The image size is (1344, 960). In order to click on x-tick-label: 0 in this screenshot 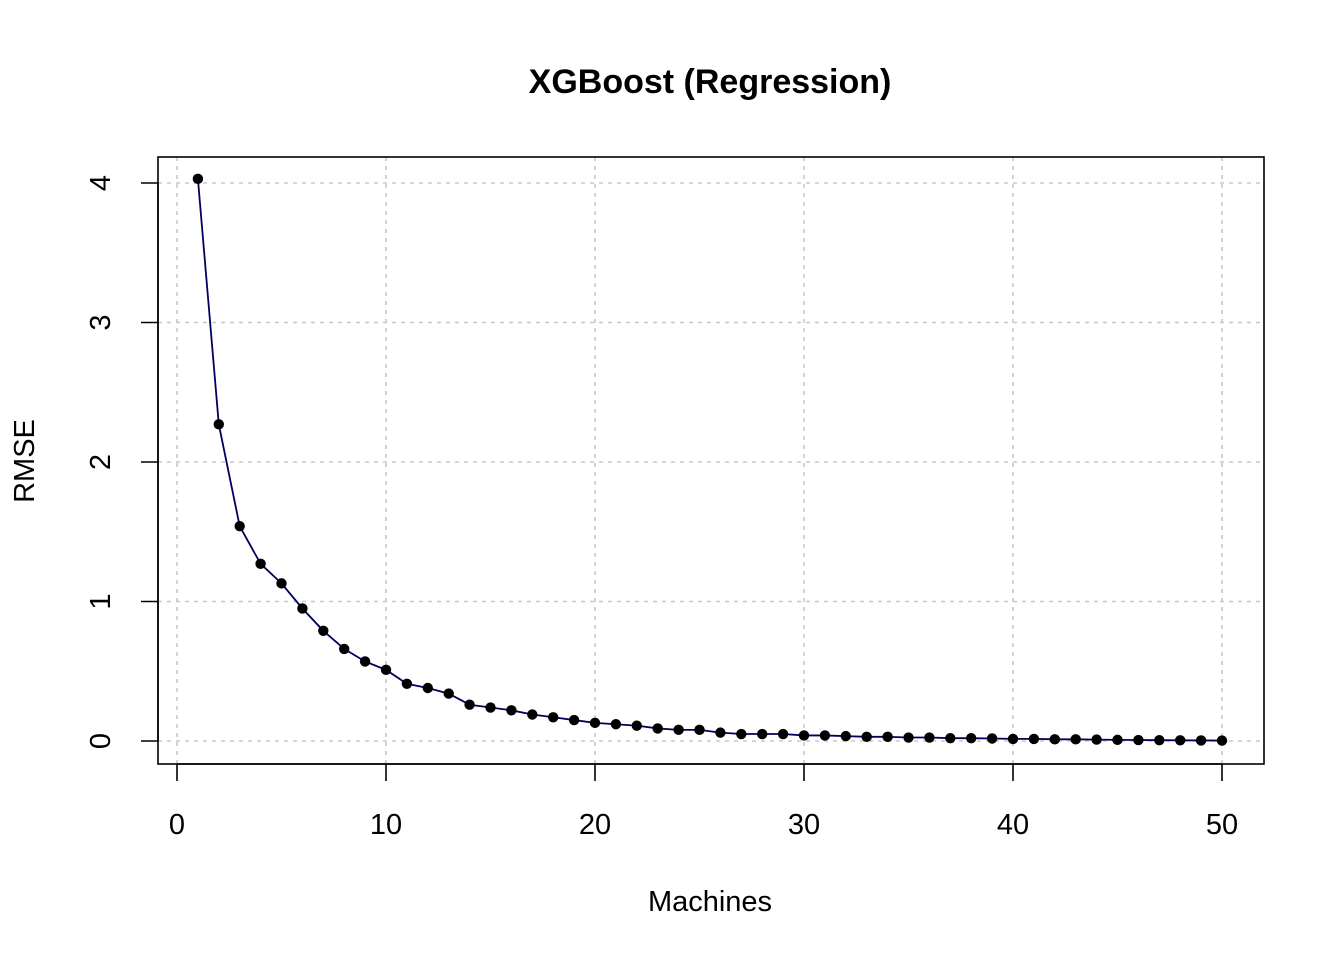, I will do `click(177, 825)`.